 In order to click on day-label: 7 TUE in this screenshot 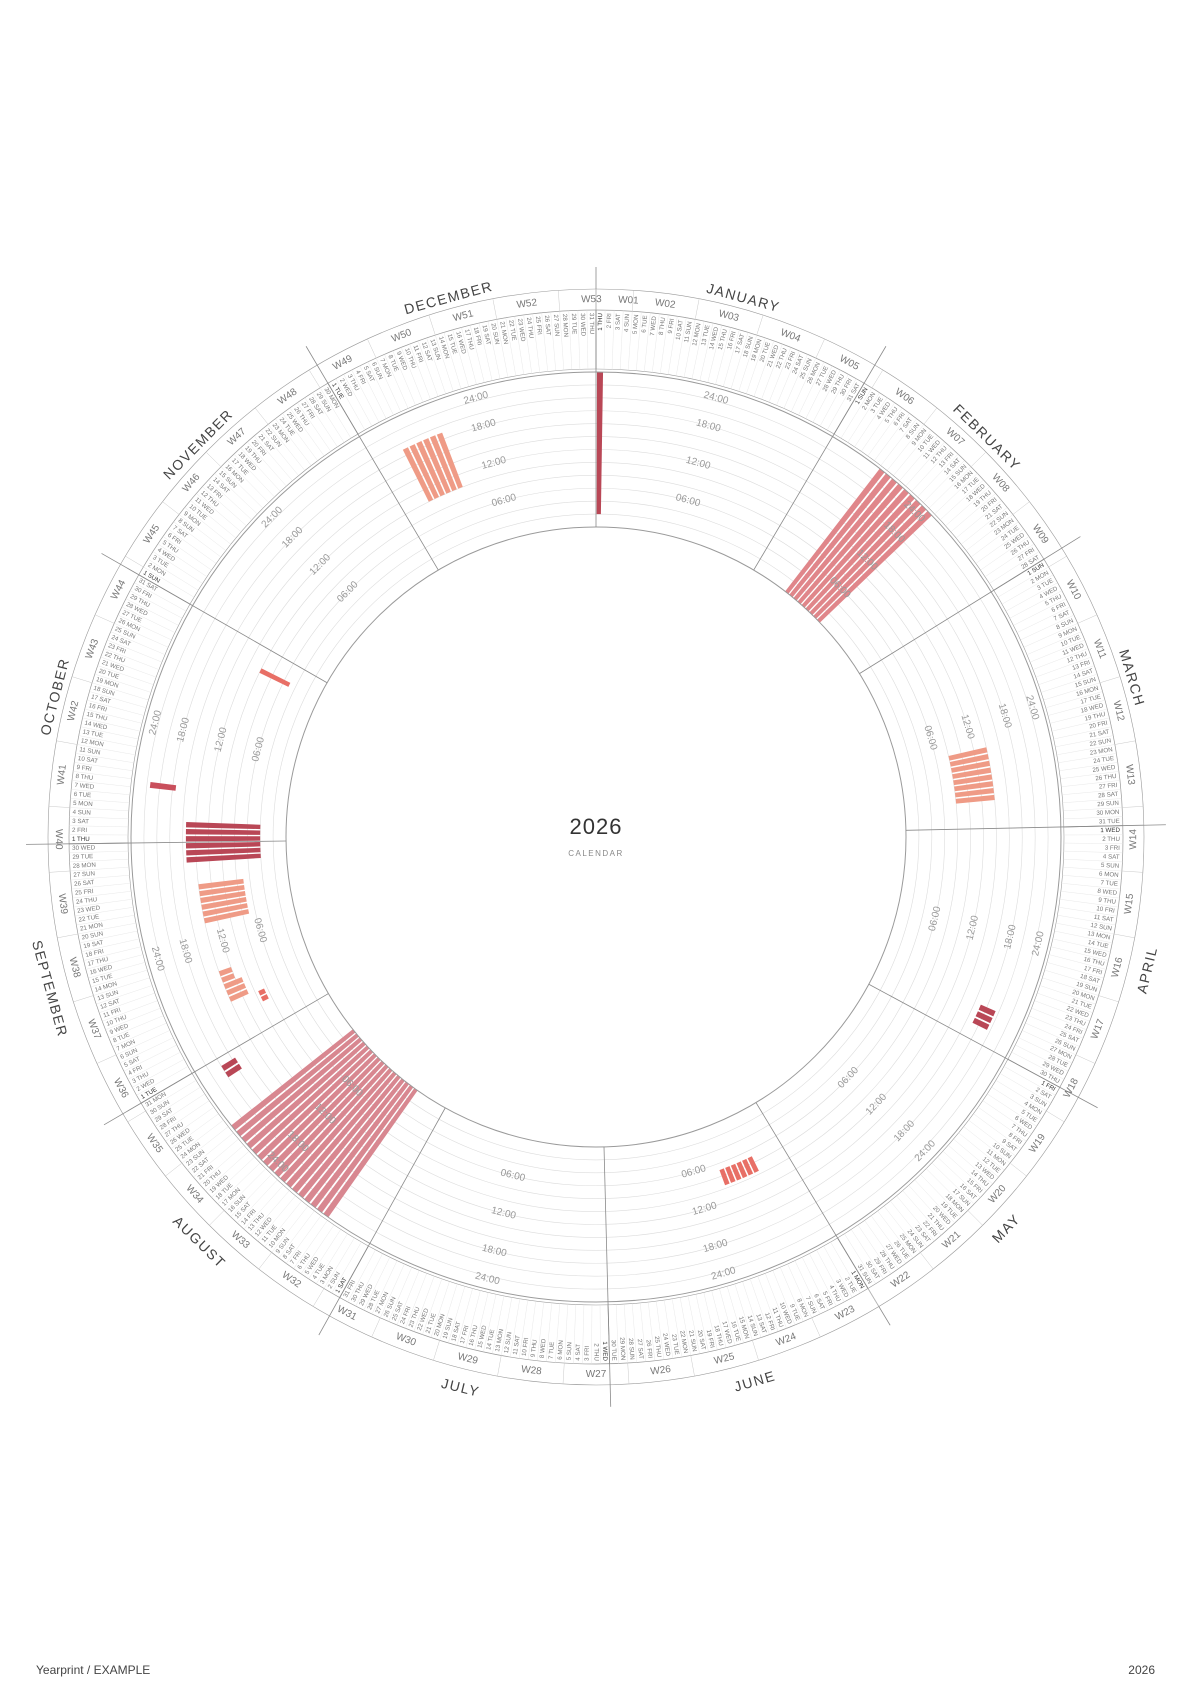, I will do `click(552, 1350)`.